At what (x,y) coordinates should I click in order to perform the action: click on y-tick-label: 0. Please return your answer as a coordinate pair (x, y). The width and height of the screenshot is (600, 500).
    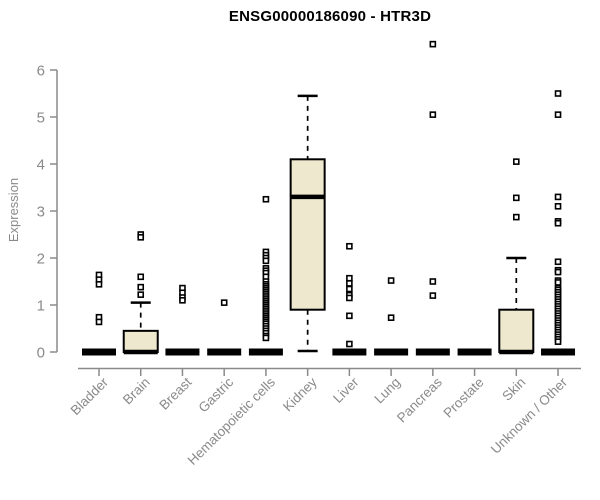
    Looking at the image, I should click on (41, 352).